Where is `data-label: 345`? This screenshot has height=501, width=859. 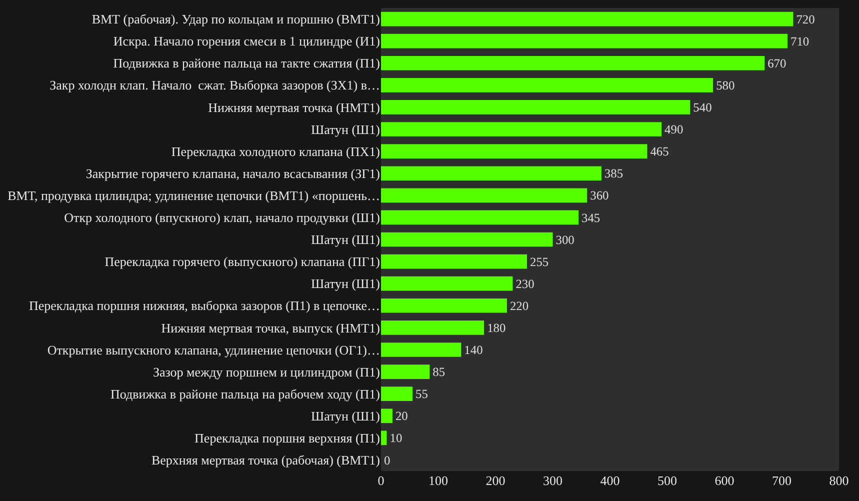
data-label: 345 is located at coordinates (591, 217).